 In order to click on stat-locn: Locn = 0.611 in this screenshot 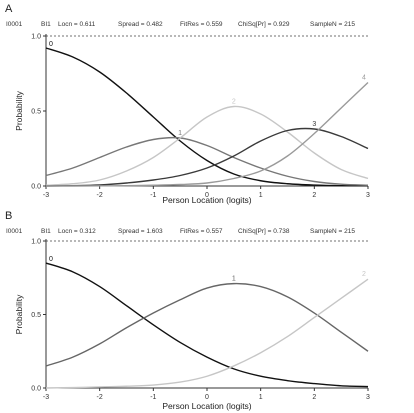, I will do `click(77, 24)`.